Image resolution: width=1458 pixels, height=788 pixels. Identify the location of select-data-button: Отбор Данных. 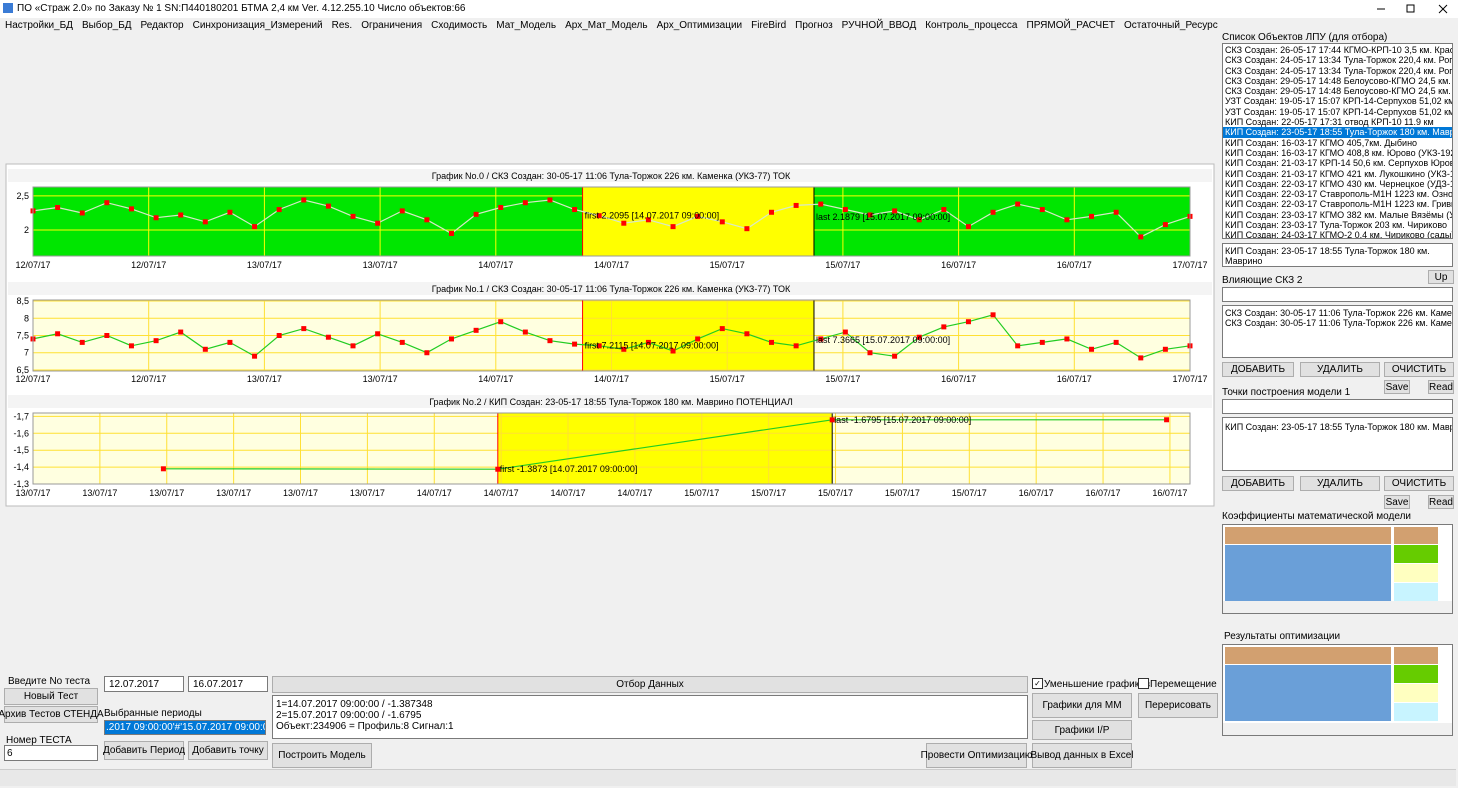
(650, 684).